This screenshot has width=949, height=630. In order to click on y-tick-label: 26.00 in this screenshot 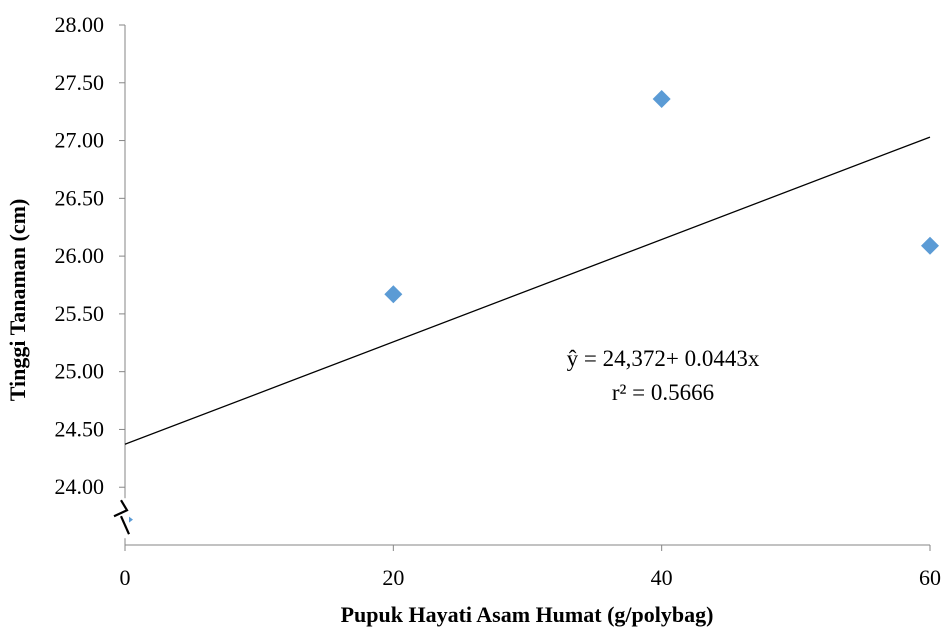, I will do `click(80, 255)`.